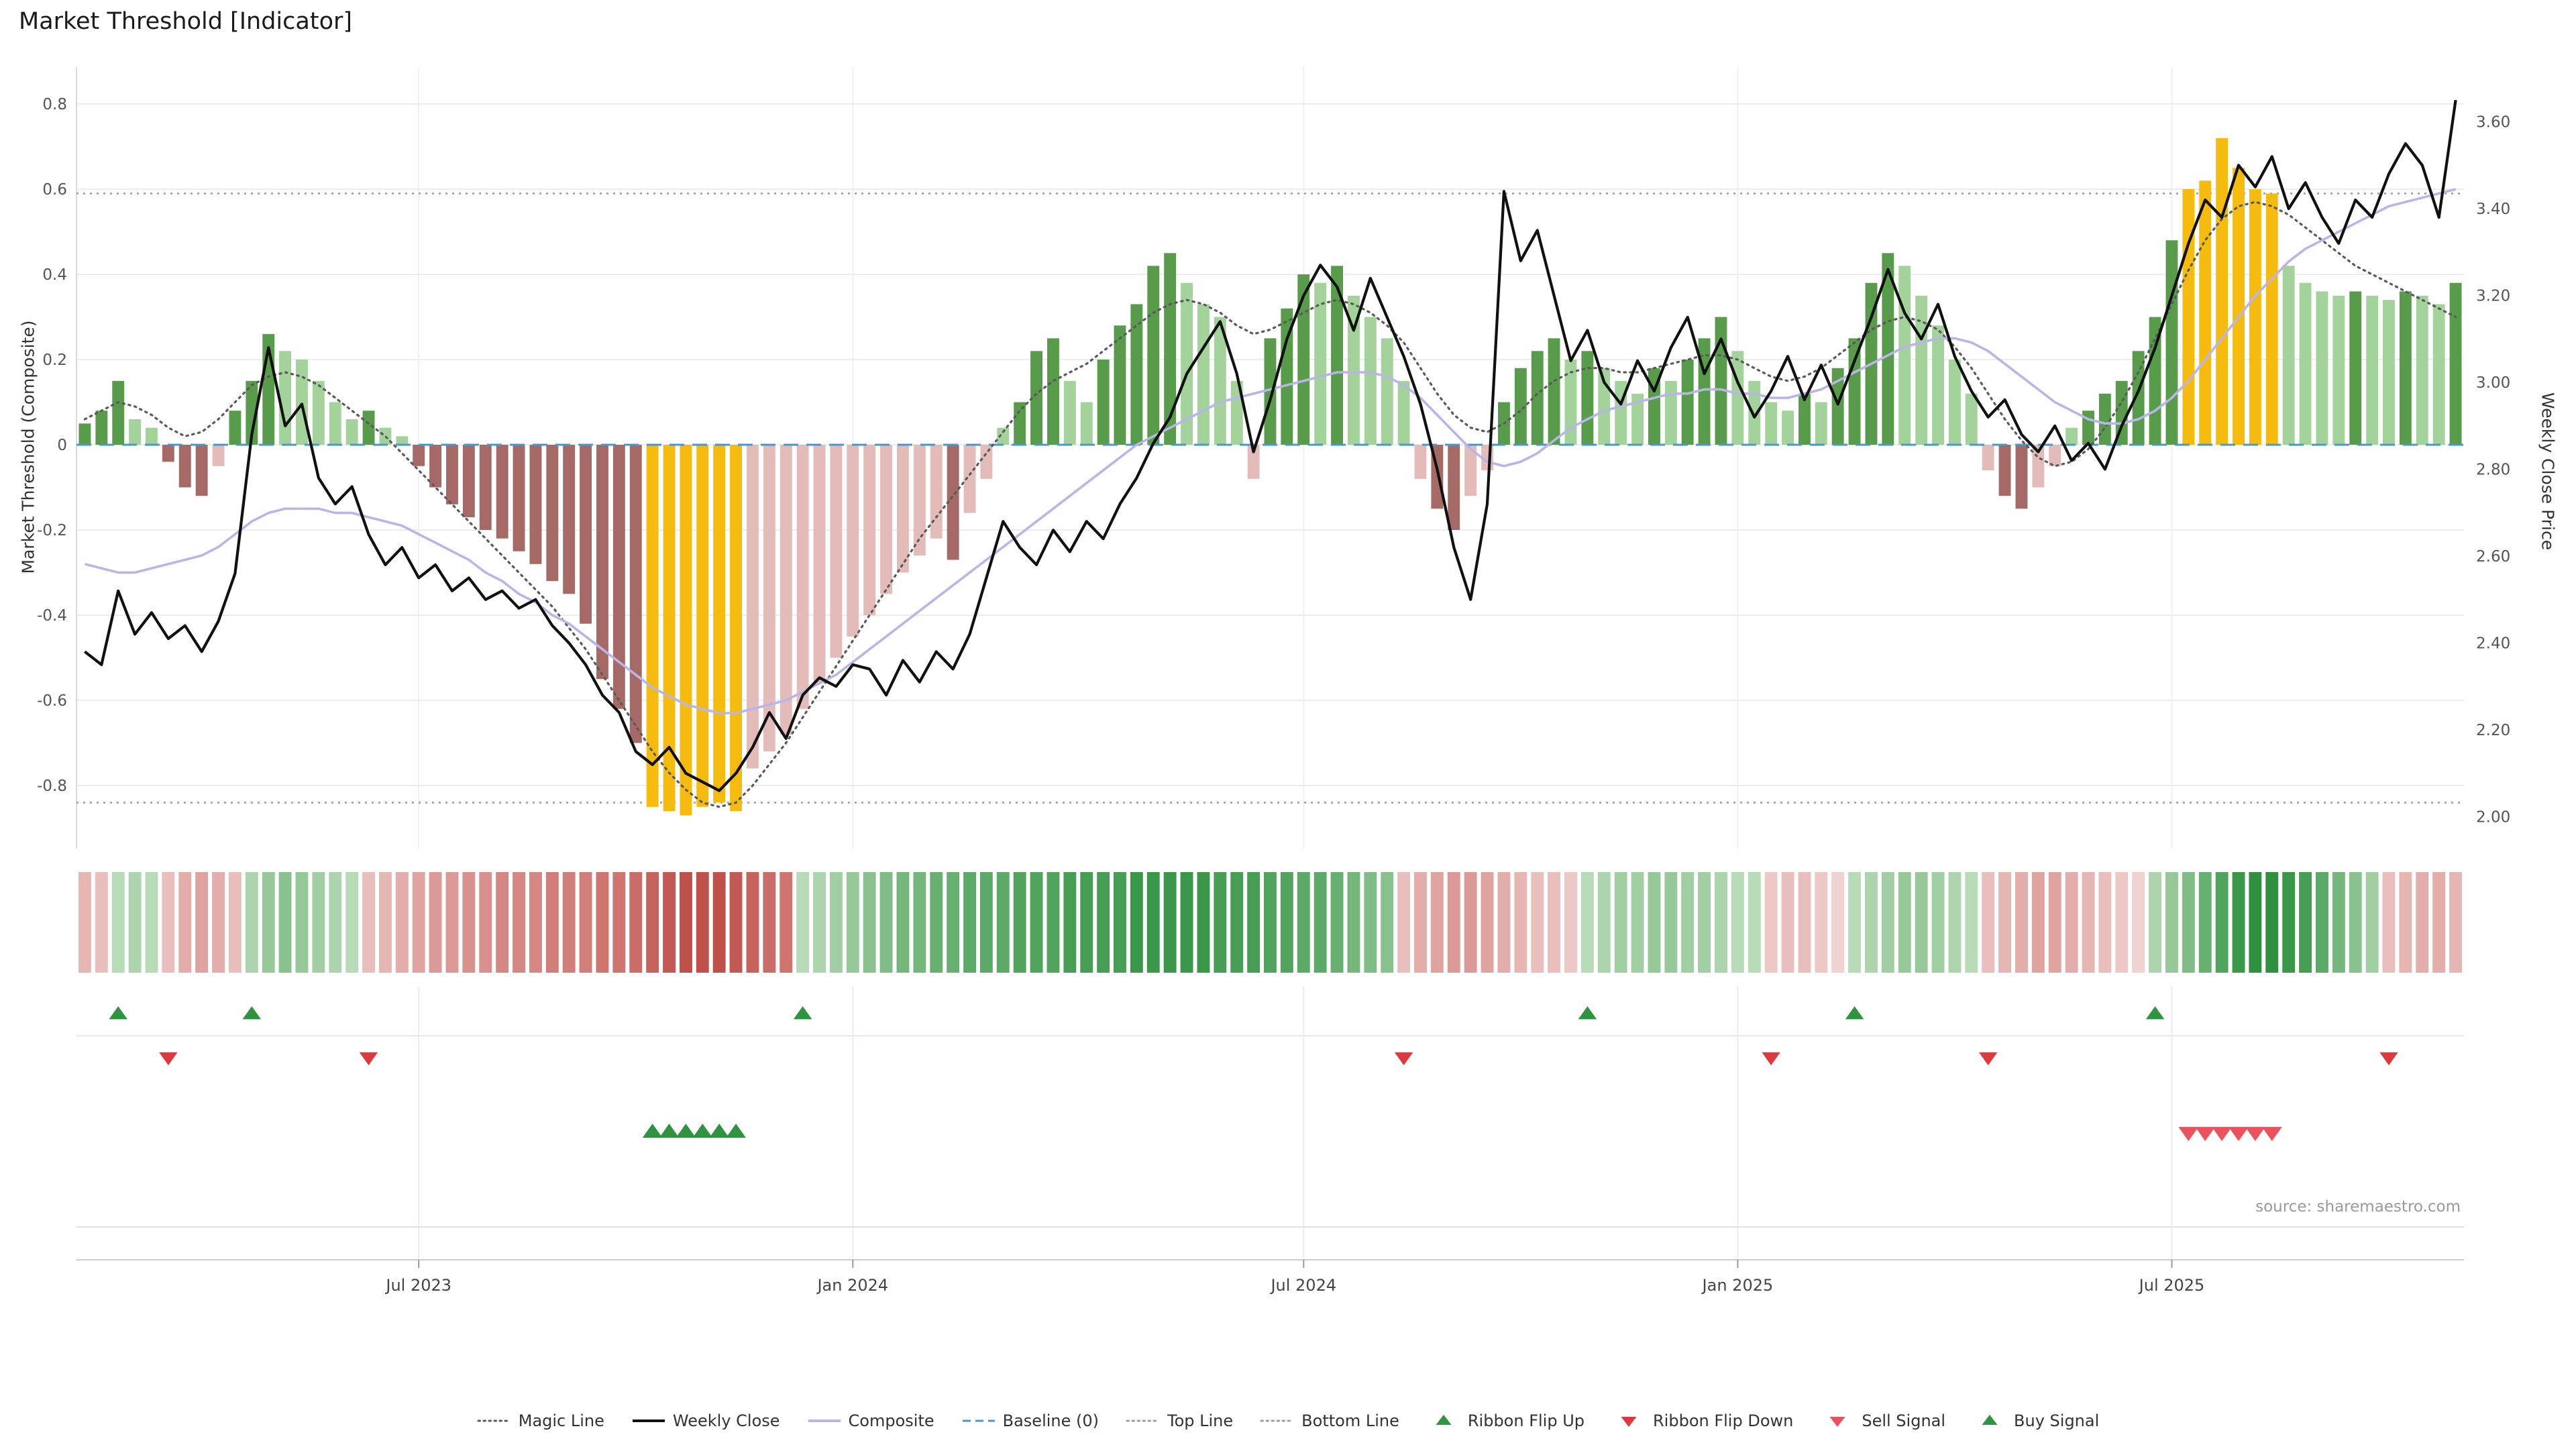 The height and width of the screenshot is (1449, 2576). I want to click on tri-up-green-icon, so click(1444, 1420).